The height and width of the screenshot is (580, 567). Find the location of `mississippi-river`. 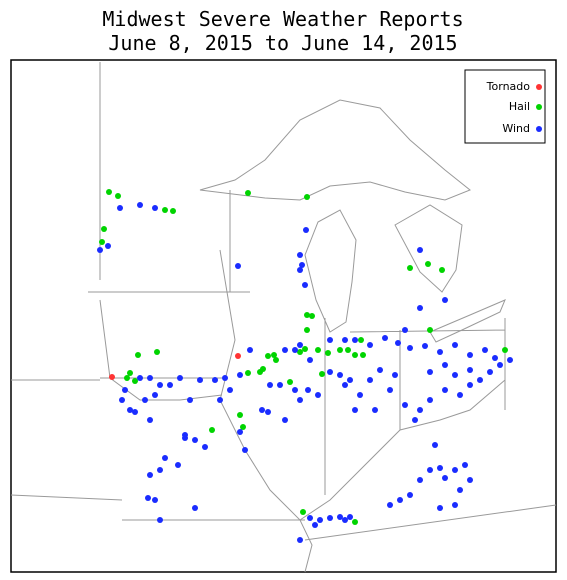

mississippi-river is located at coordinates (266, 411).